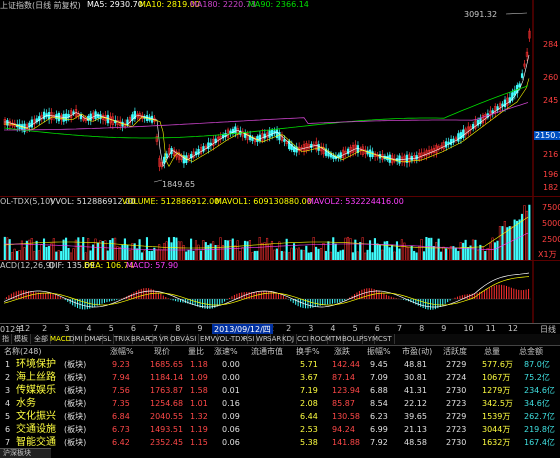 The height and width of the screenshot is (458, 560). What do you see at coordinates (318, 339) in the screenshot?
I see `tab-roc: ROC` at bounding box center [318, 339].